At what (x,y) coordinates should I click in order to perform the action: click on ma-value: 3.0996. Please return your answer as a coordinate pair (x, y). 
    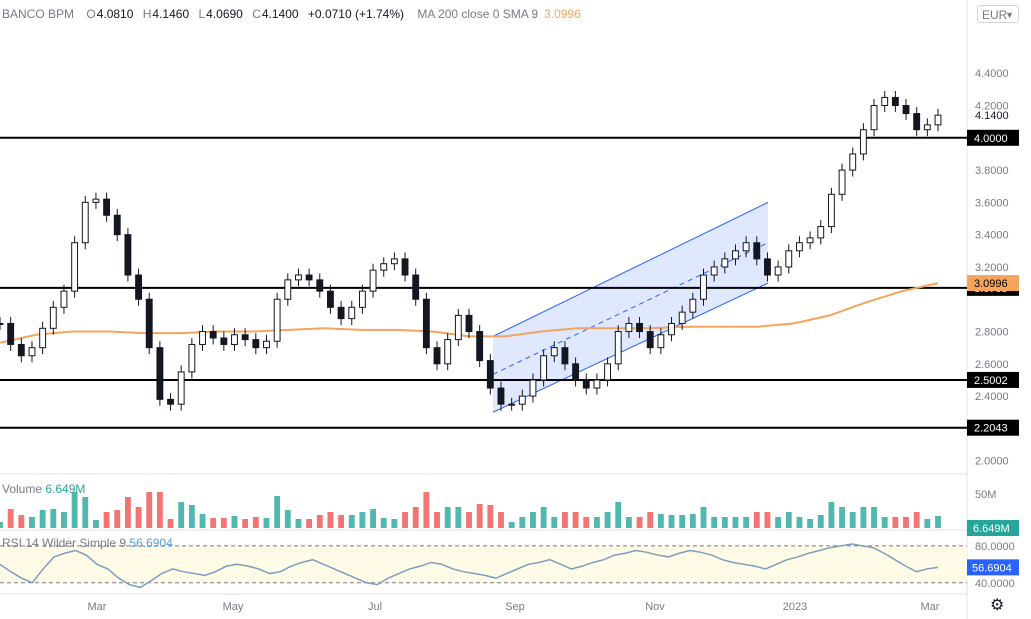
    Looking at the image, I should click on (562, 14).